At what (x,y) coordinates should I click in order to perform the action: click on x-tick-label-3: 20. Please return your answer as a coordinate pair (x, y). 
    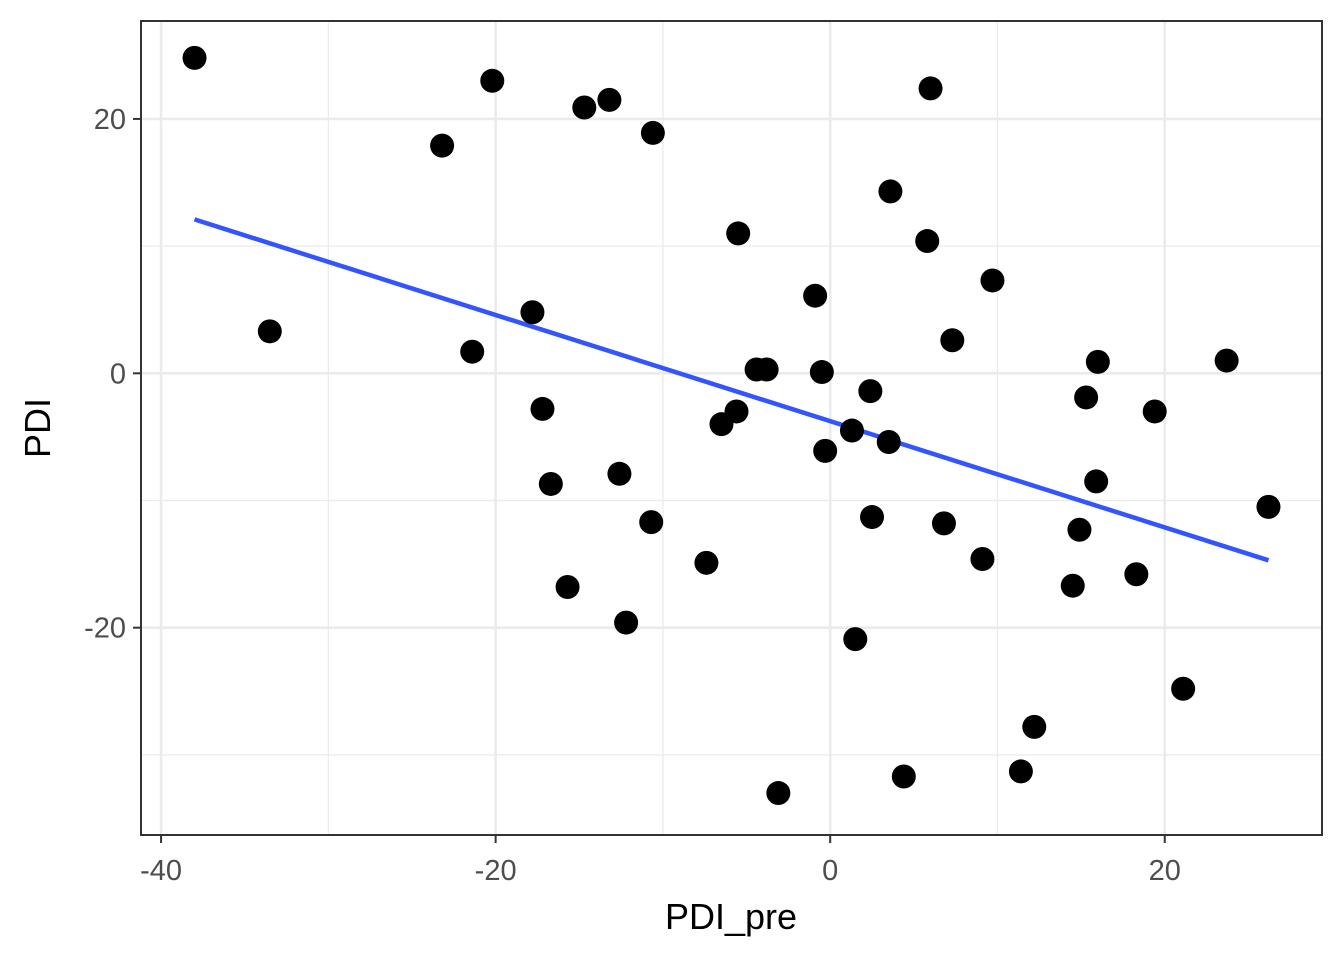
    Looking at the image, I should click on (1165, 871).